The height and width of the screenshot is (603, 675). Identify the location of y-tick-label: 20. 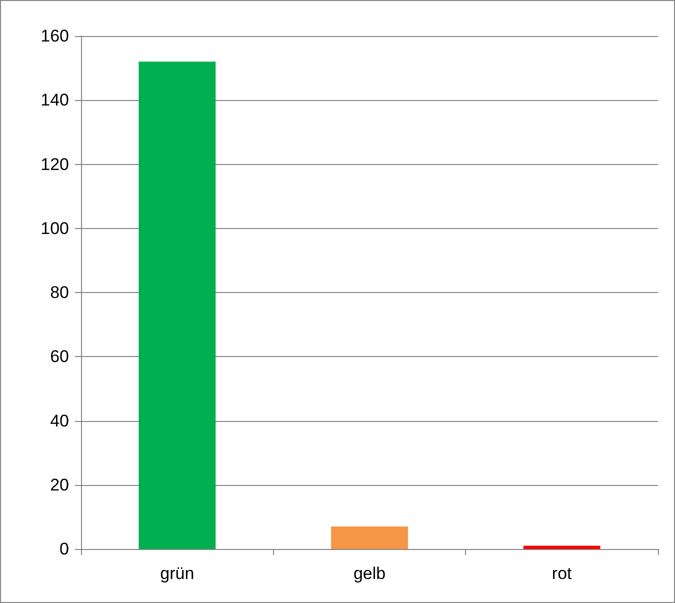
(59, 484).